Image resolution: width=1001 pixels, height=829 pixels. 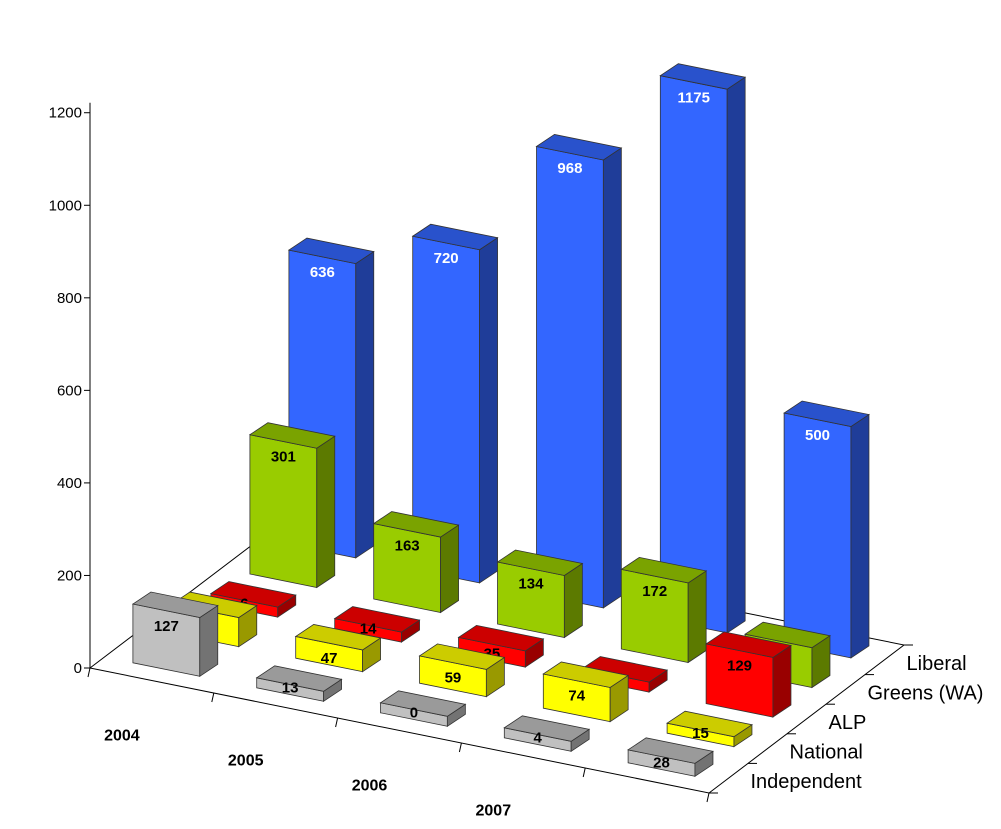 What do you see at coordinates (586, 692) in the screenshot?
I see `bar-national-2007: 74` at bounding box center [586, 692].